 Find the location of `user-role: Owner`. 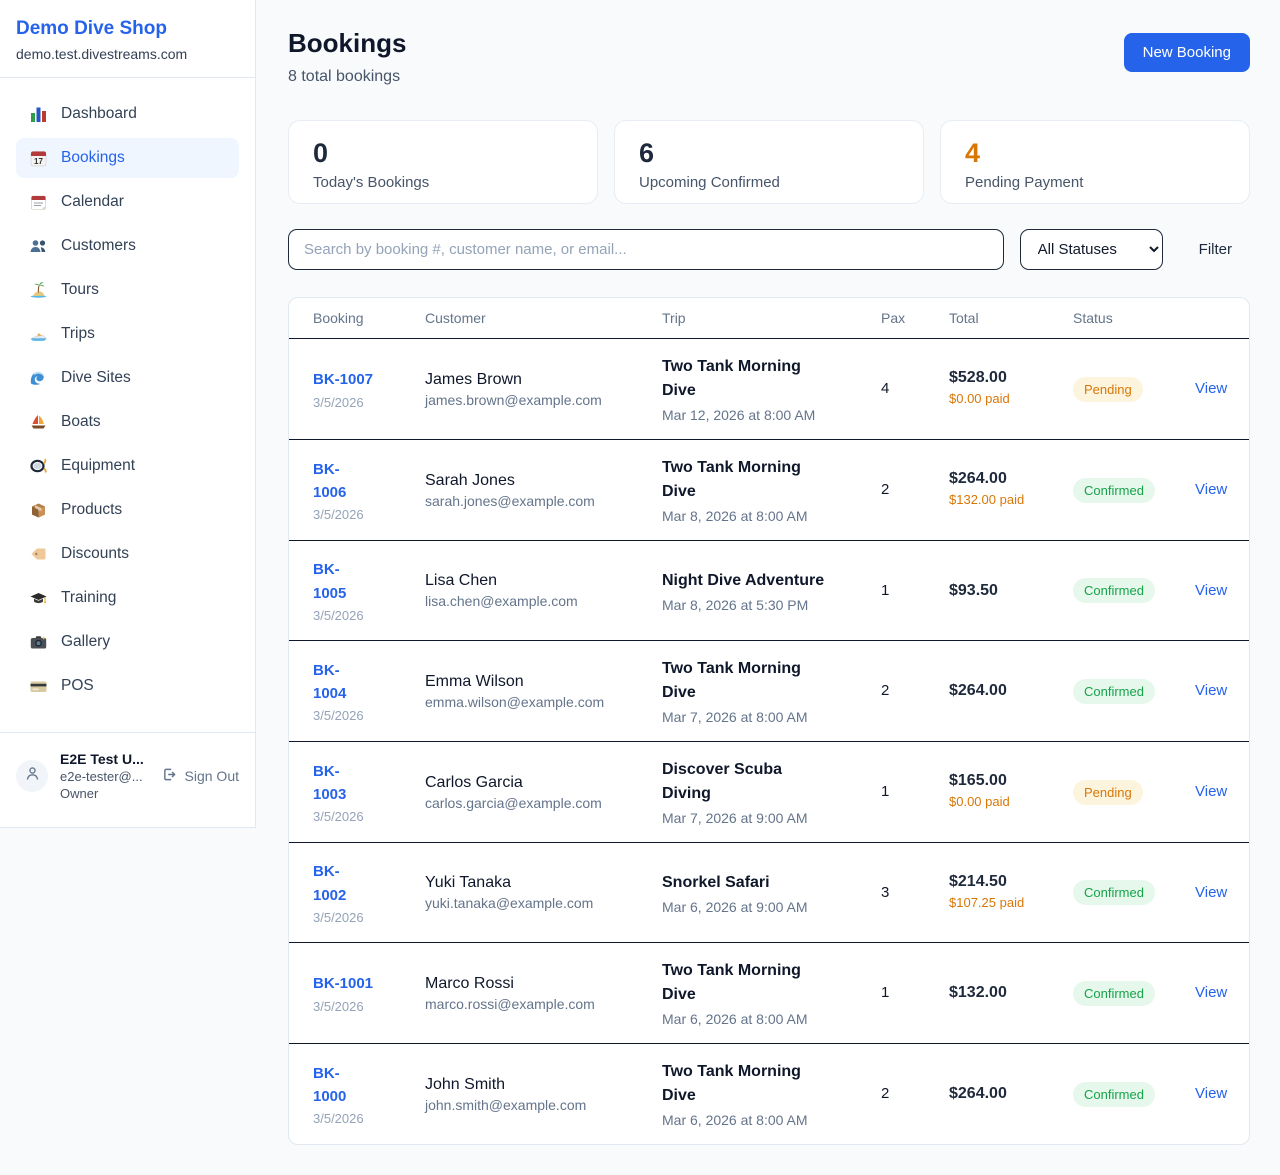

user-role: Owner is located at coordinates (79, 793).